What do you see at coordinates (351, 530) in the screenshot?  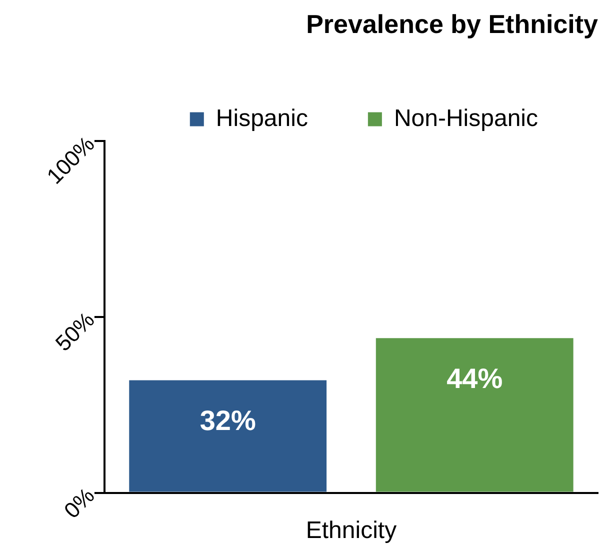 I see `x-axis-title: Ethnicity` at bounding box center [351, 530].